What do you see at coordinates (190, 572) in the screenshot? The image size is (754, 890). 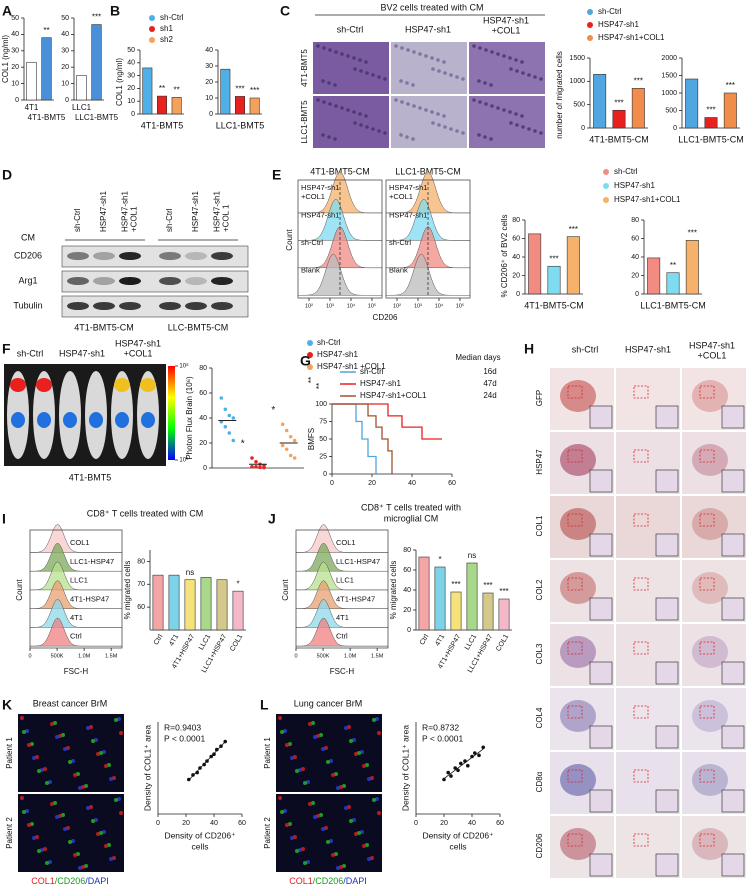 I see `significance: ns` at bounding box center [190, 572].